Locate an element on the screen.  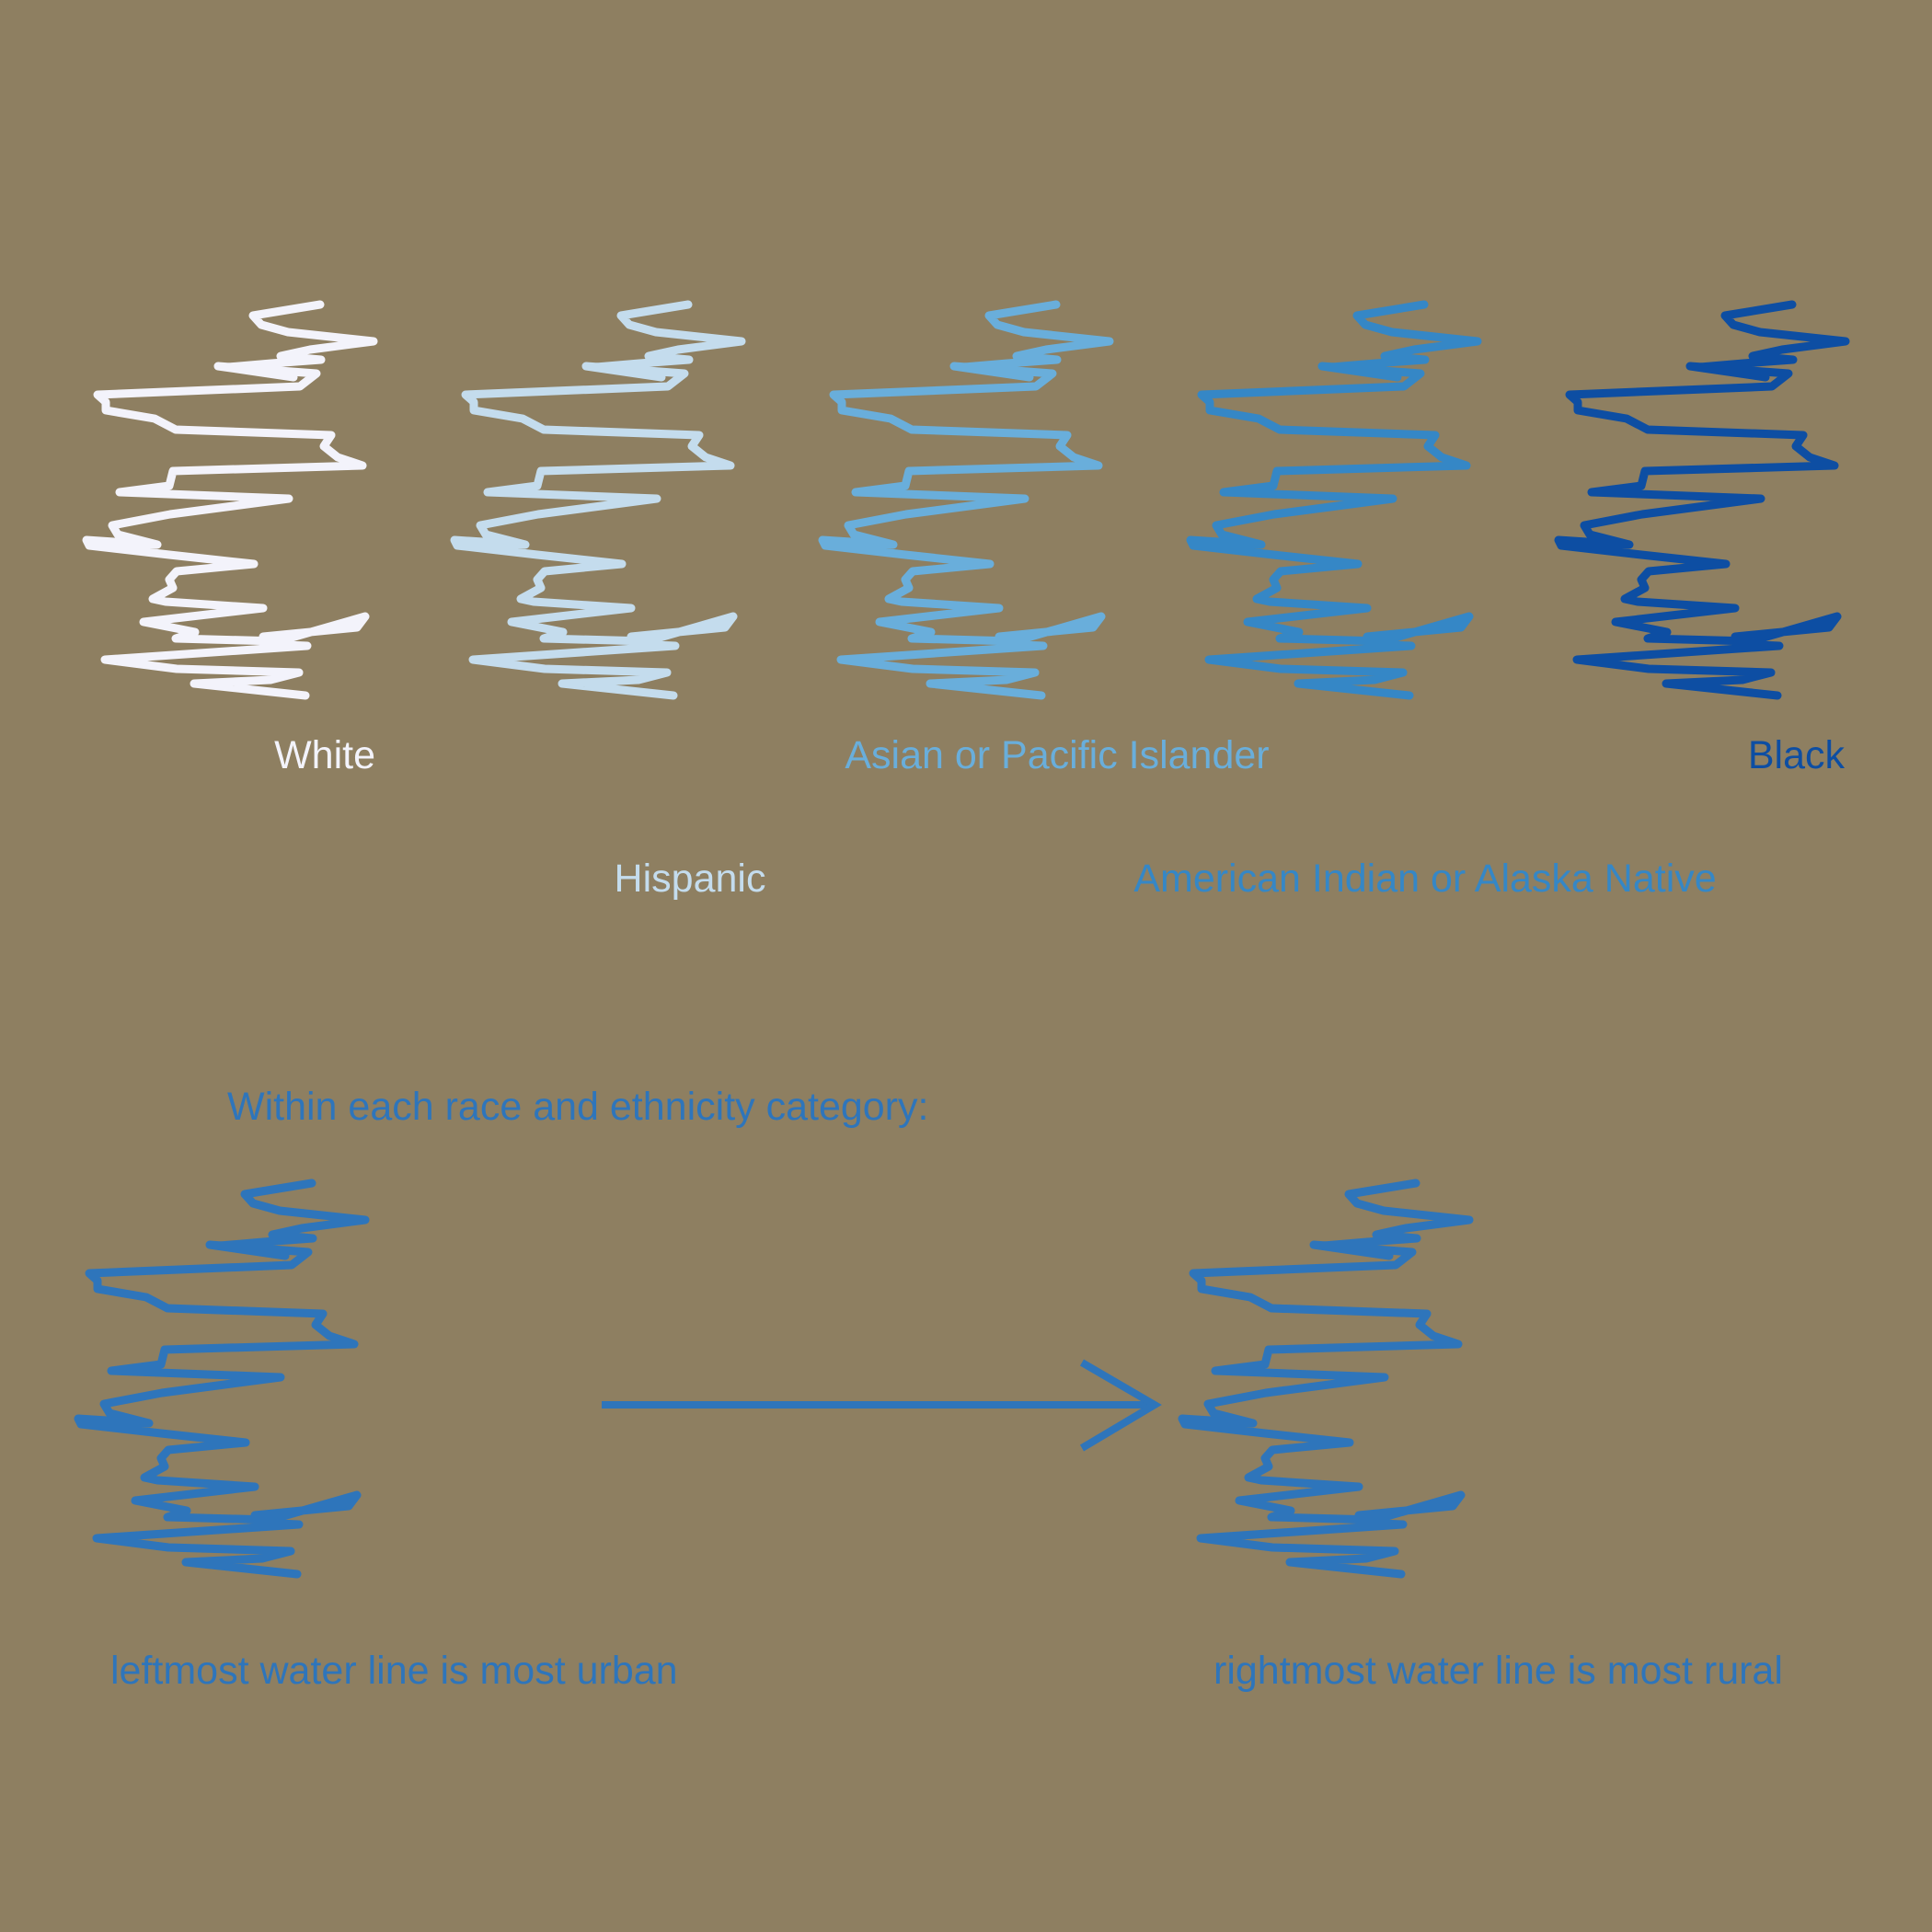
caption-most-rural: rightmost water line is most rural is located at coordinates (1498, 1671).